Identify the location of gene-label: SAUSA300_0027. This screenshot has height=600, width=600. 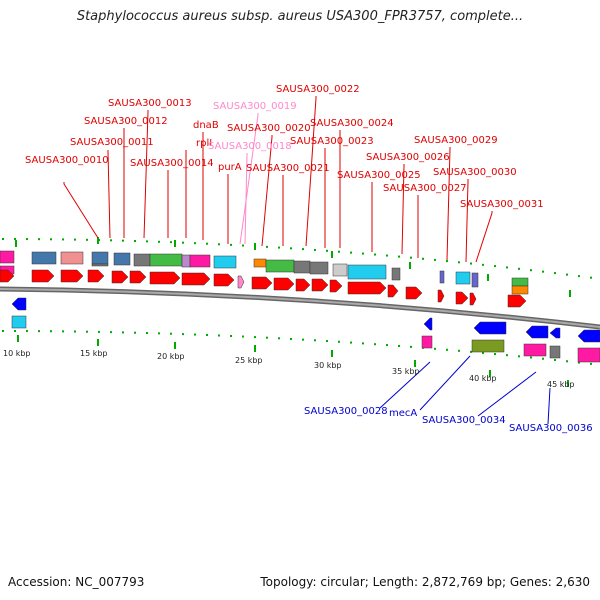
(425, 188).